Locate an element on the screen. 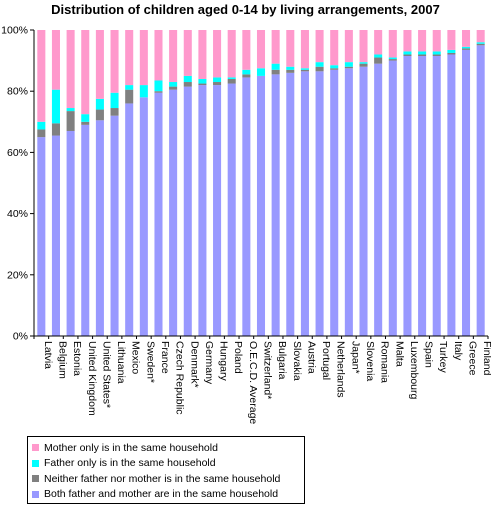 The height and width of the screenshot is (508, 491). x-tick-label: Greece is located at coordinates (473, 358).